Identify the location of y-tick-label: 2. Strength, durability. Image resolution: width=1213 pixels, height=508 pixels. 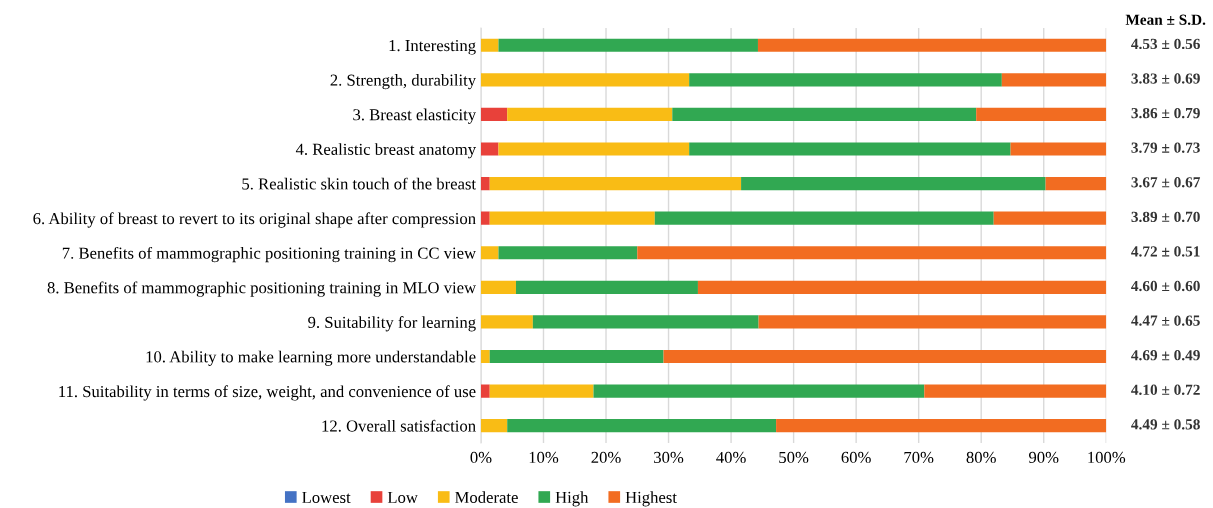
(403, 82).